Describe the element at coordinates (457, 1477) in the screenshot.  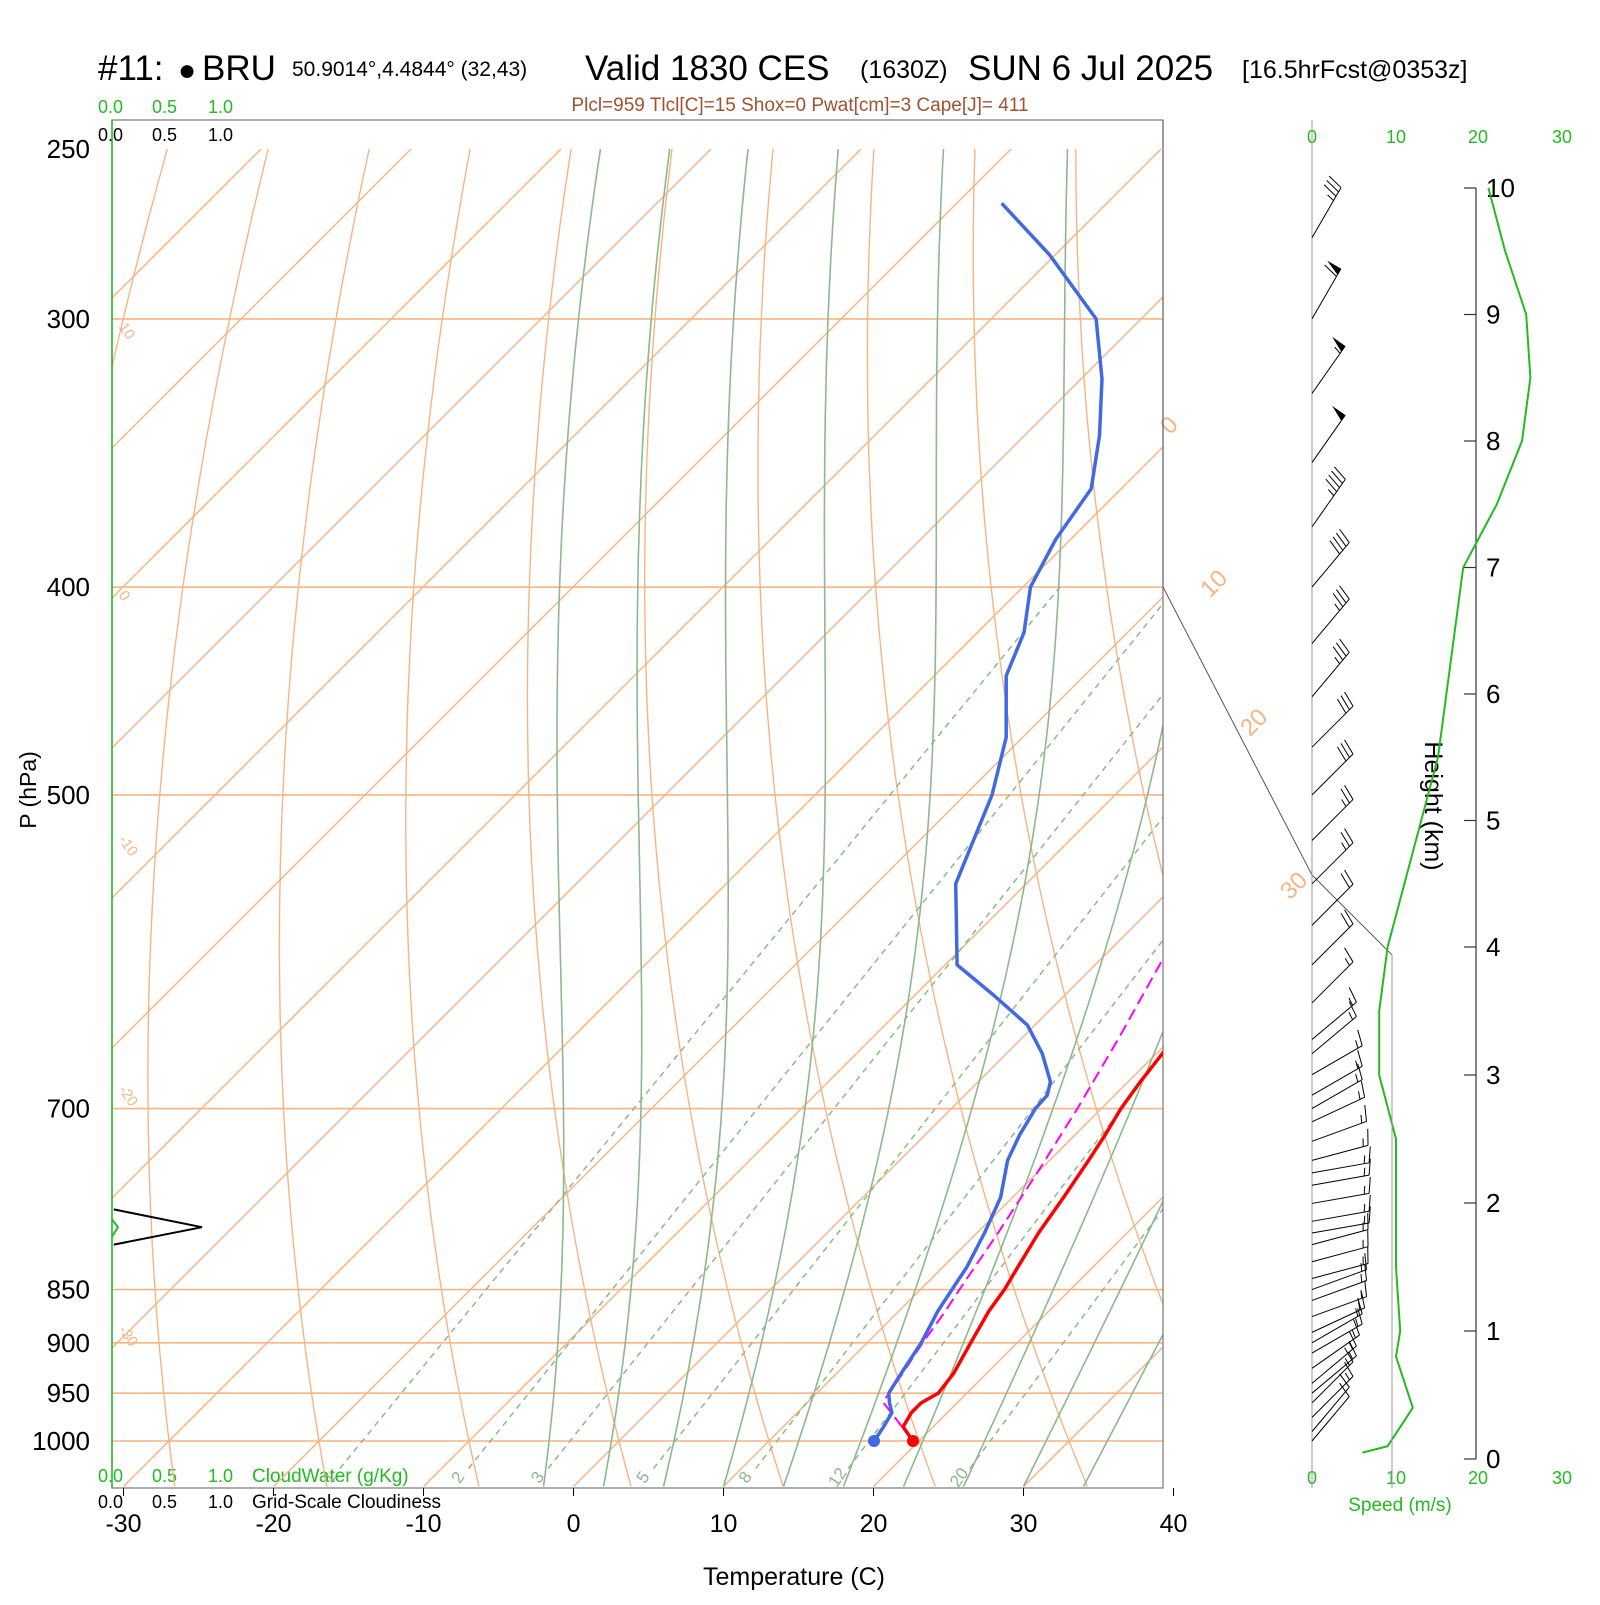
I see `mixing-ratio-label: 2` at that location.